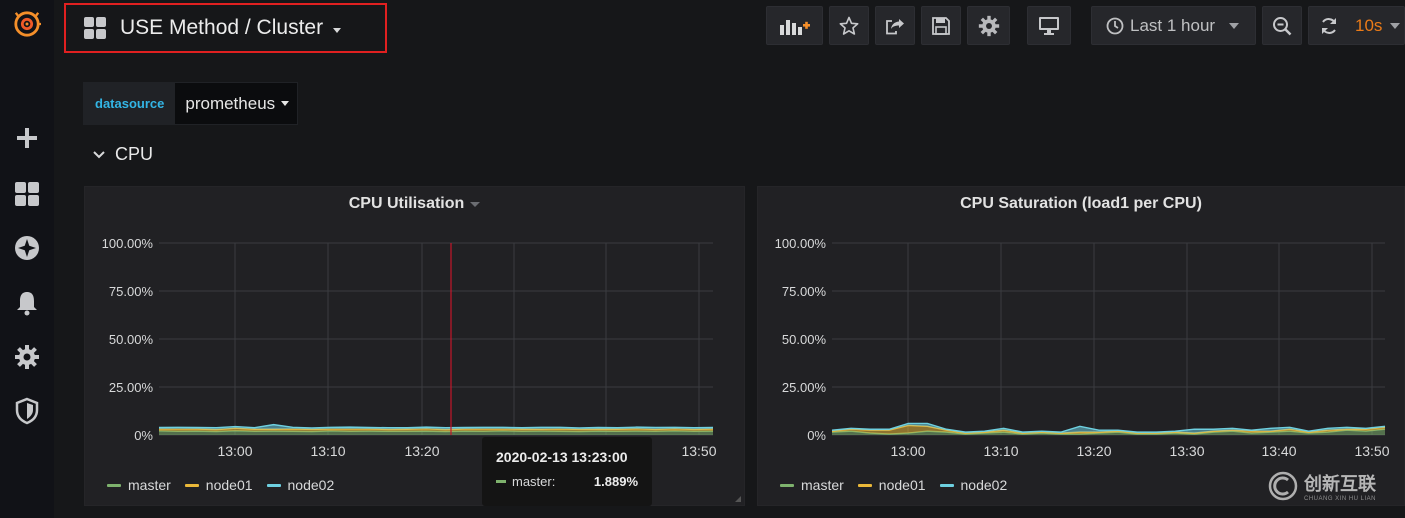  What do you see at coordinates (738, 499) in the screenshot?
I see `resize-handle-icon` at bounding box center [738, 499].